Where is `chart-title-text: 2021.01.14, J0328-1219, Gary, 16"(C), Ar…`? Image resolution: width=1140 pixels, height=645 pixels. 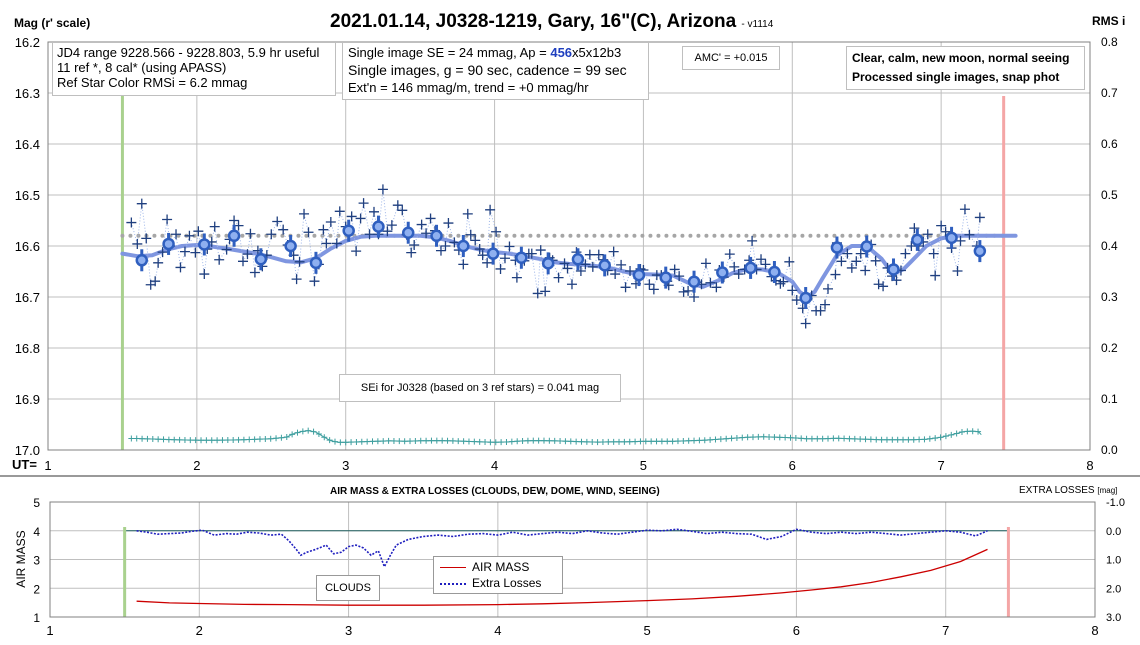
chart-title-text: 2021.01.14, J0328-1219, Gary, 16"(C), Ar… is located at coordinates (533, 21).